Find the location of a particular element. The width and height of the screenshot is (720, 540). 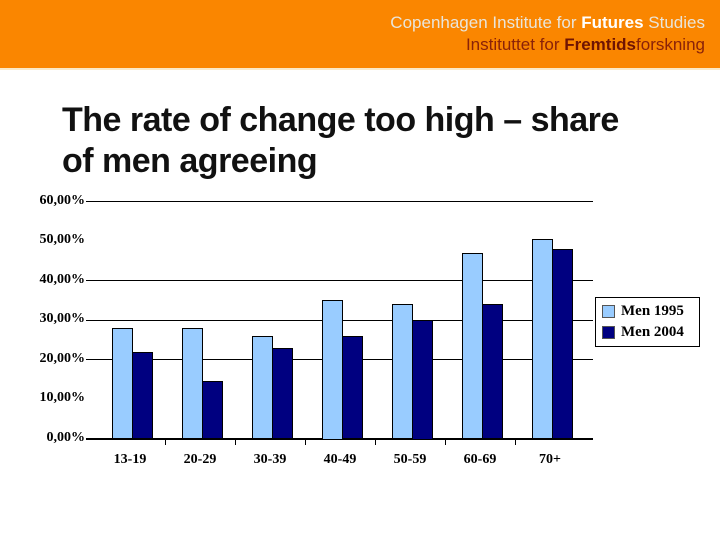

y-tick-label-0: 0,00% is located at coordinates (66, 437).